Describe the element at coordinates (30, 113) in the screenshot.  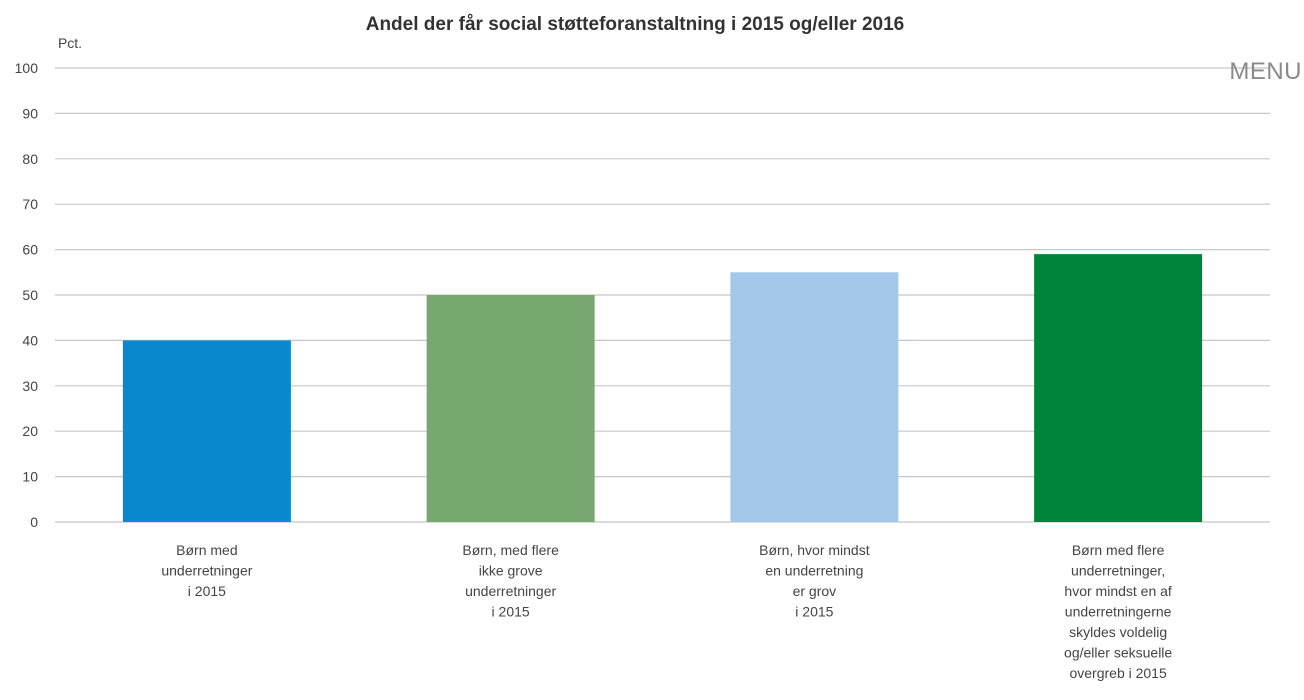
I see `y-tick-label: 90` at that location.